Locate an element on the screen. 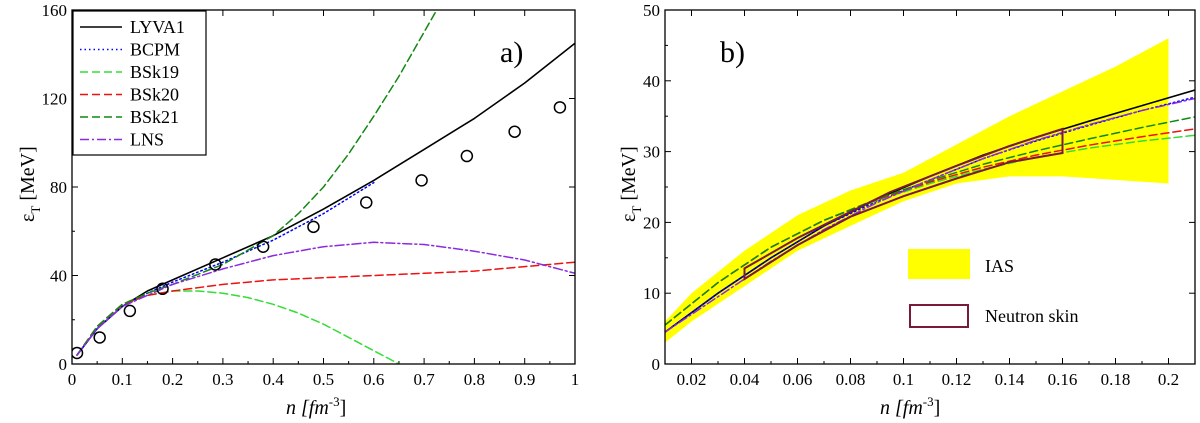 This screenshot has width=1200, height=423. b-xtick-label: 0.18 is located at coordinates (1116, 379).